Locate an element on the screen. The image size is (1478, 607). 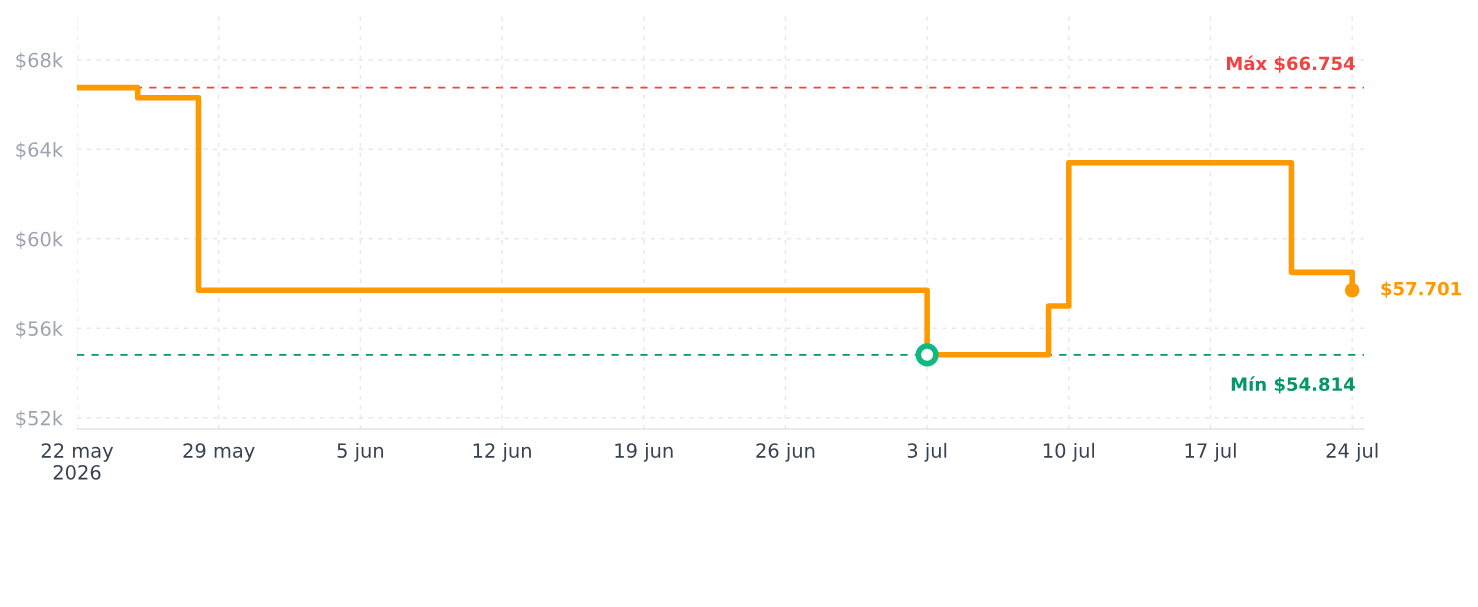
x-tick-label: 5 jun is located at coordinates (360, 452).